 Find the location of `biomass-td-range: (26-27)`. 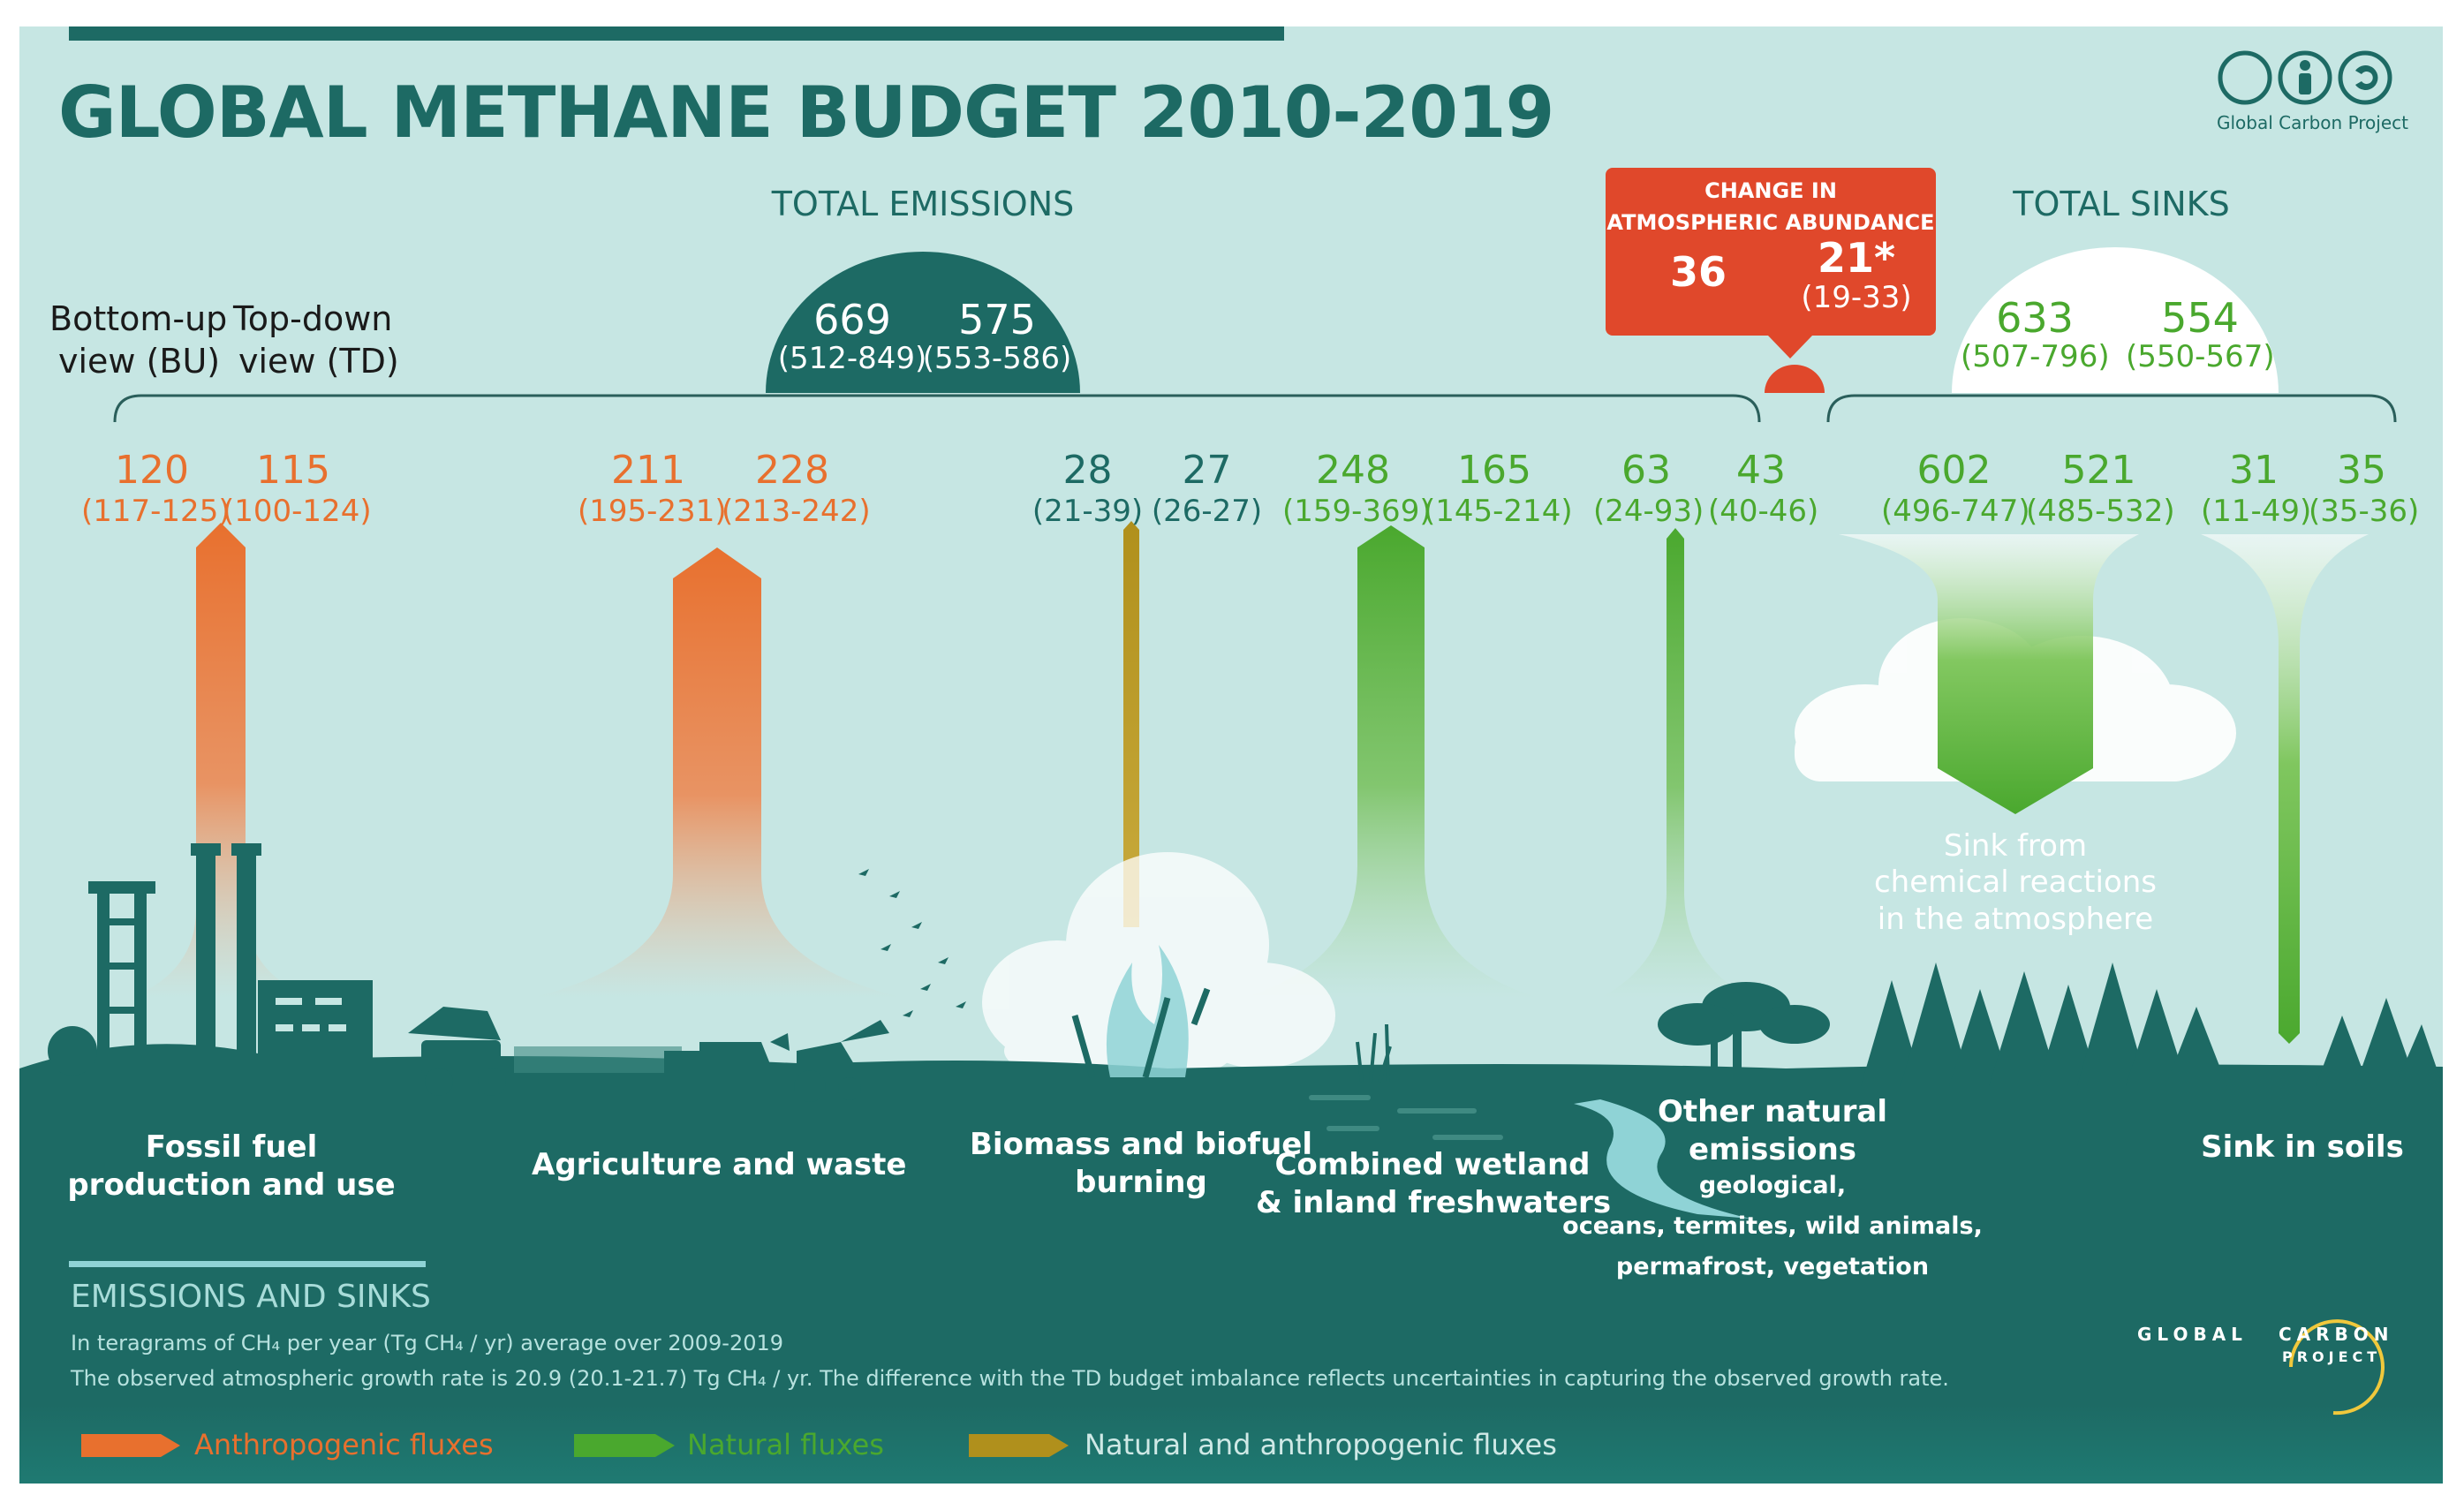

biomass-td-range: (26-27) is located at coordinates (1207, 511).